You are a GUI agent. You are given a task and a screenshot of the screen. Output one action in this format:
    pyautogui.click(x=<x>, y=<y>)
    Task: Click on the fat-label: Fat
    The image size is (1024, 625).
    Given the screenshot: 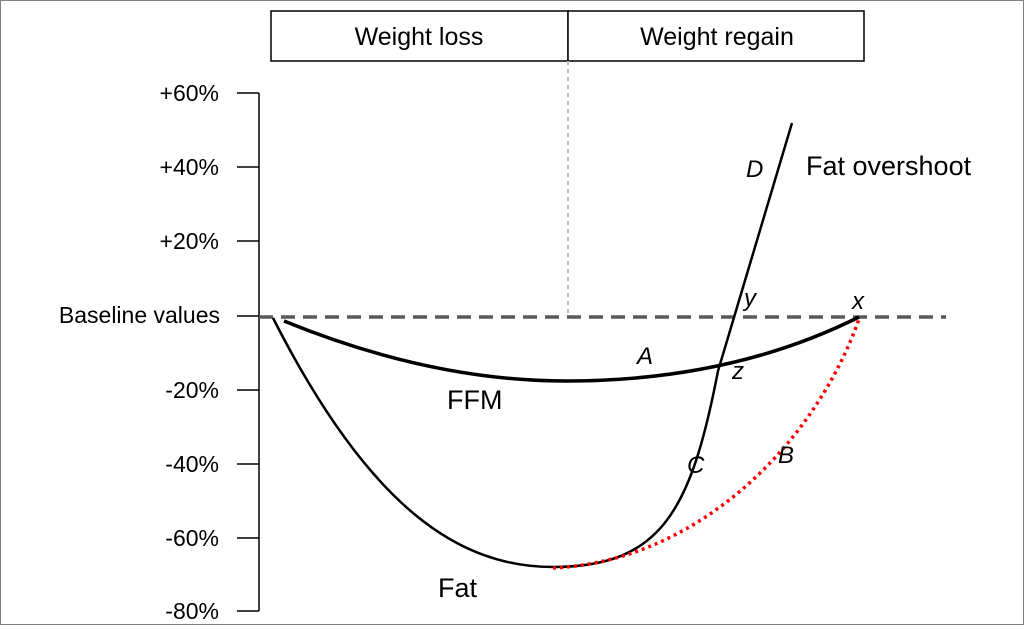 What is the action you would take?
    pyautogui.click(x=458, y=588)
    